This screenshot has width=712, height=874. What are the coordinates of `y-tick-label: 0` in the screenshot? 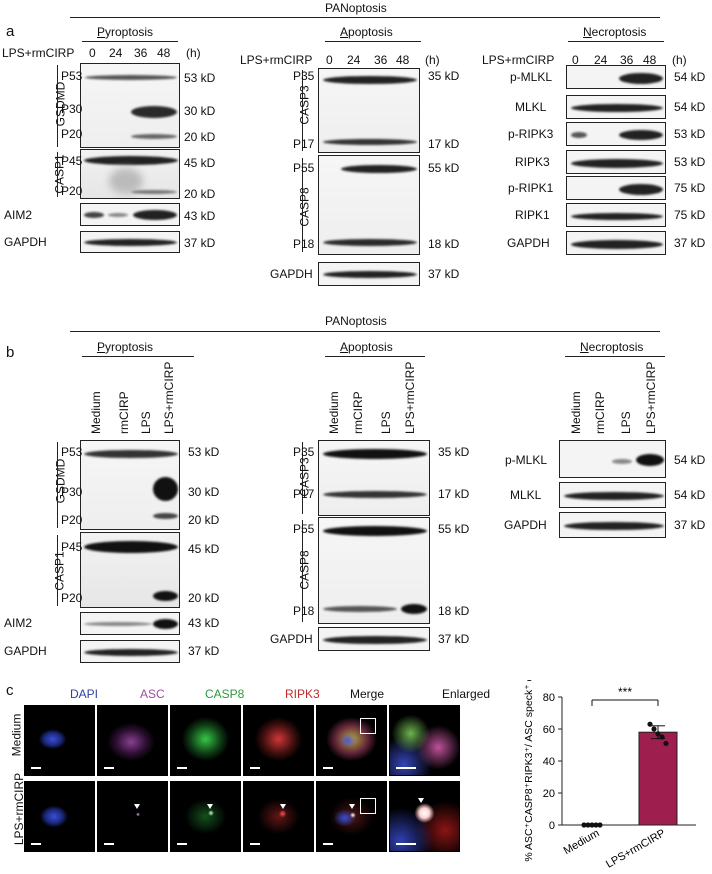 It's located at (552, 826).